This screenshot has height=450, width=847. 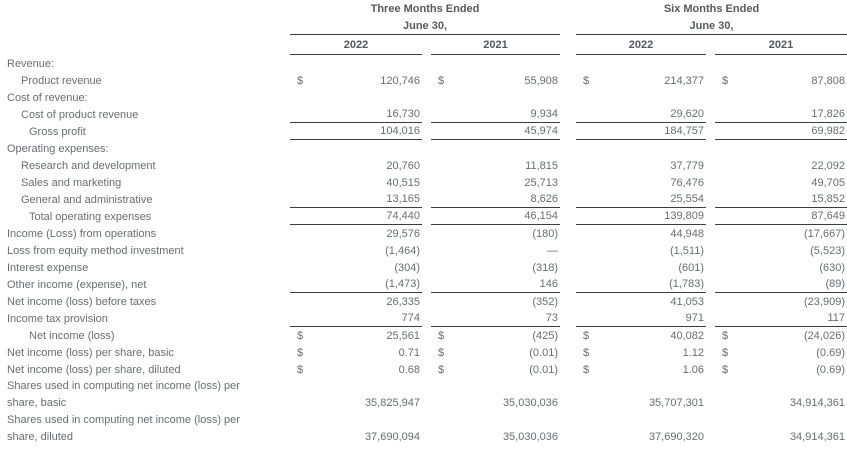 What do you see at coordinates (530, 403) in the screenshot?
I see `cell-value: 35,030,036` at bounding box center [530, 403].